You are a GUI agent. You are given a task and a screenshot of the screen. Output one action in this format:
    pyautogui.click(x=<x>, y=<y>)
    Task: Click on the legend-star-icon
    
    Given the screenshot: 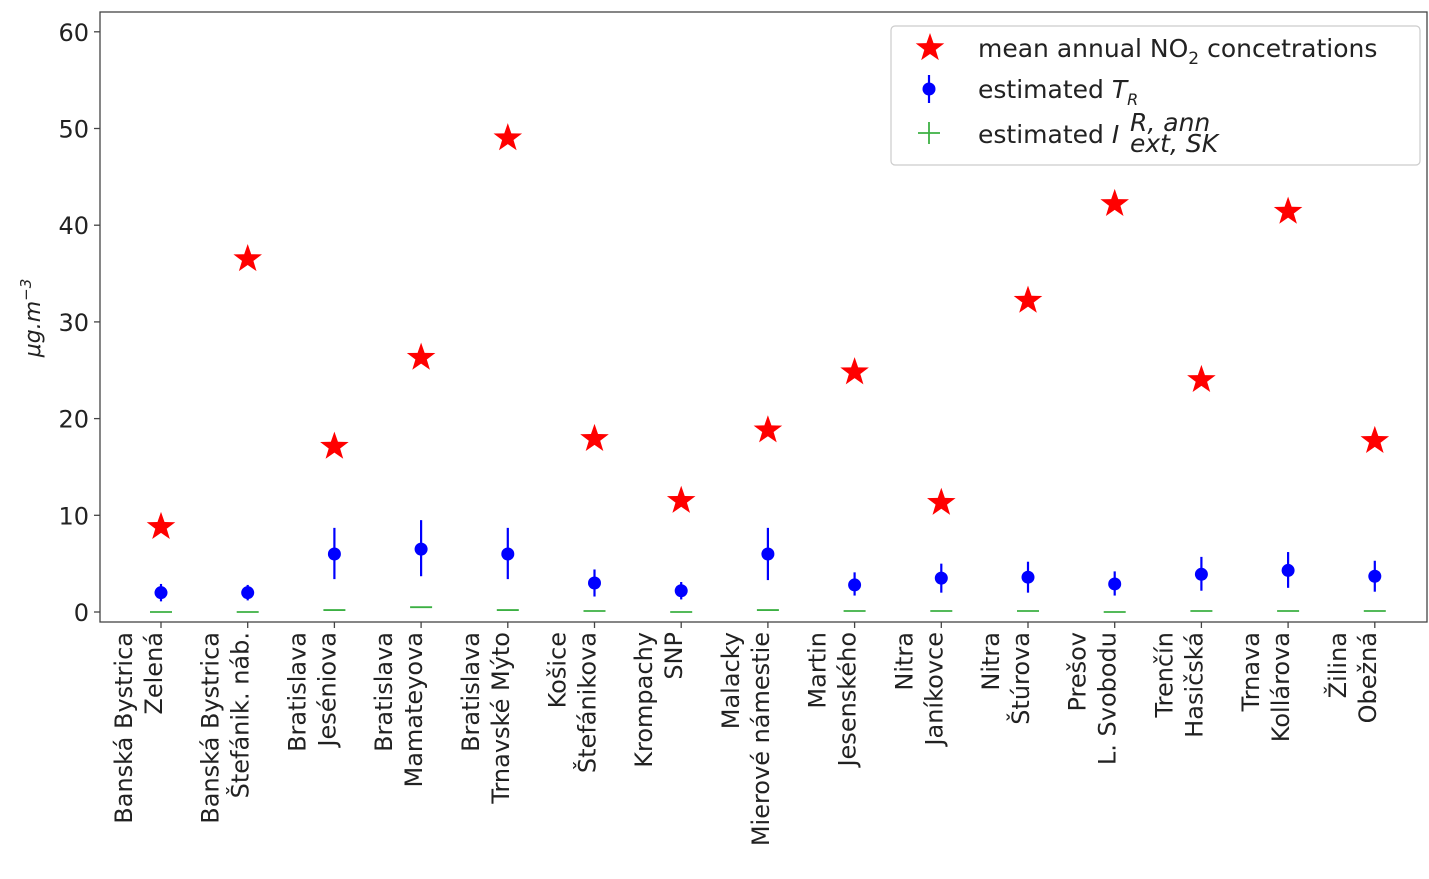 What is the action you would take?
    pyautogui.click(x=930, y=47)
    